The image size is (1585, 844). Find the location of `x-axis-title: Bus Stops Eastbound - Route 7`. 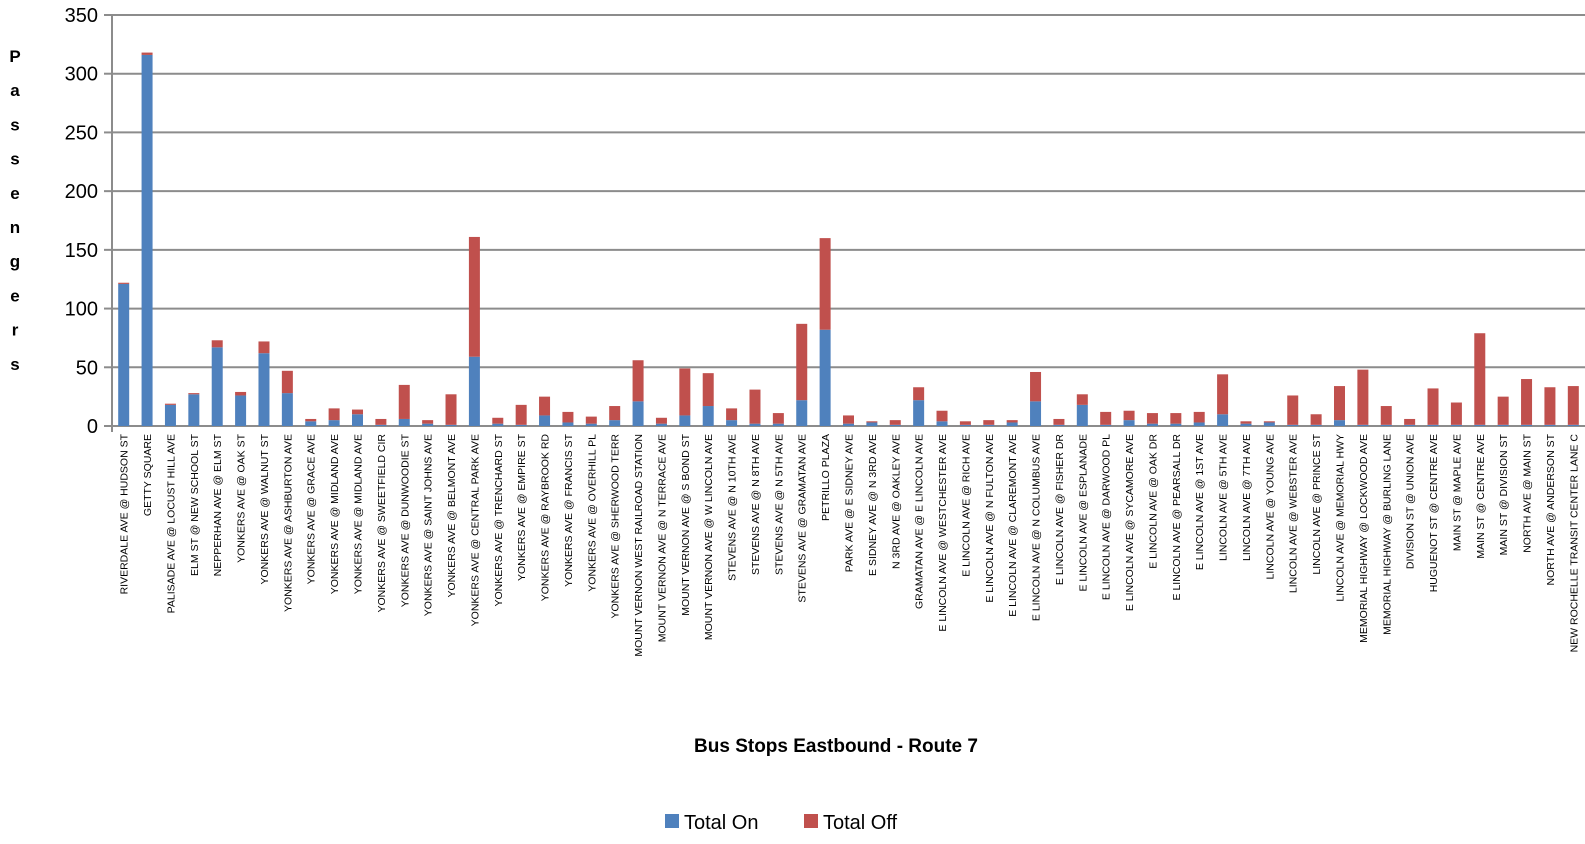

x-axis-title: Bus Stops Eastbound - Route 7 is located at coordinates (836, 746).